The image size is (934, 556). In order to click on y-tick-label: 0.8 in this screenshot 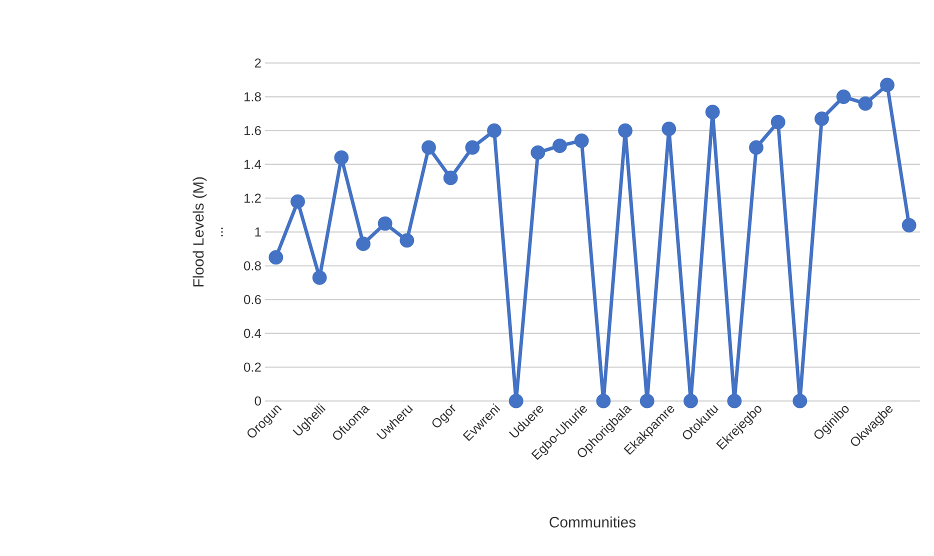, I will do `click(252, 265)`.